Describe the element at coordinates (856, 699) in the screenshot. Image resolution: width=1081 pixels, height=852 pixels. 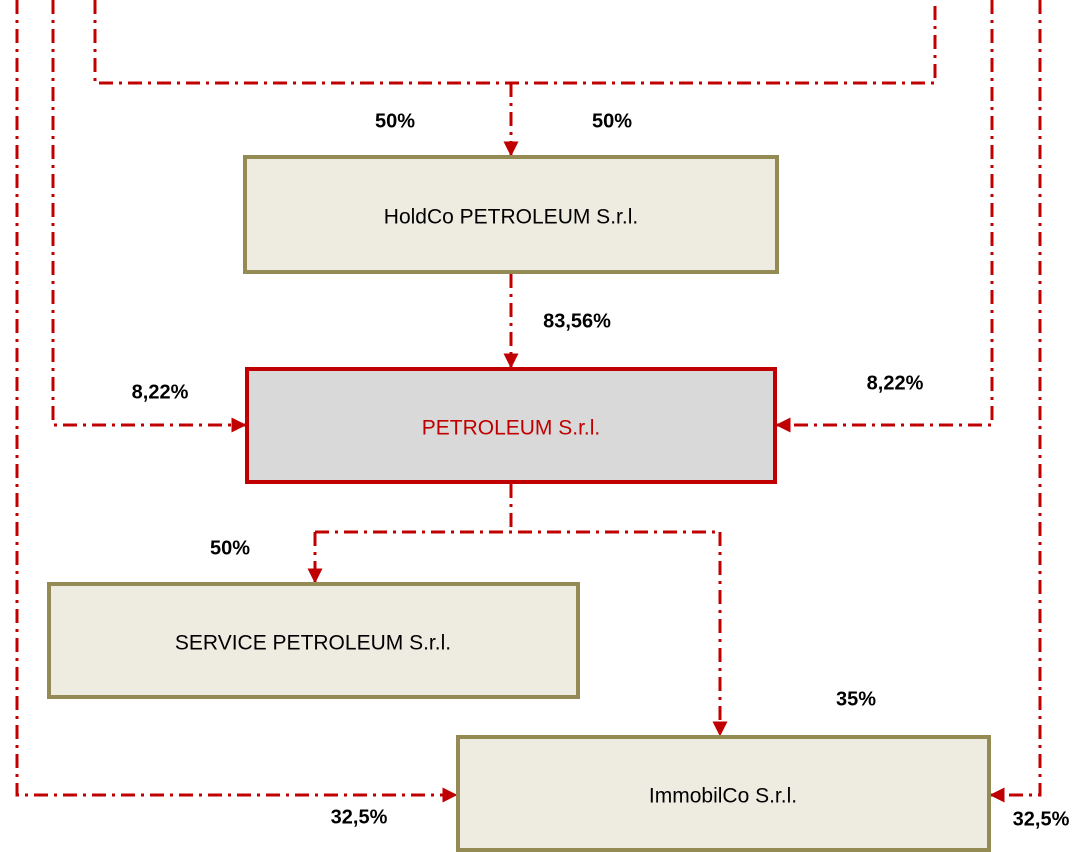
I see `edge-label: 35%` at that location.